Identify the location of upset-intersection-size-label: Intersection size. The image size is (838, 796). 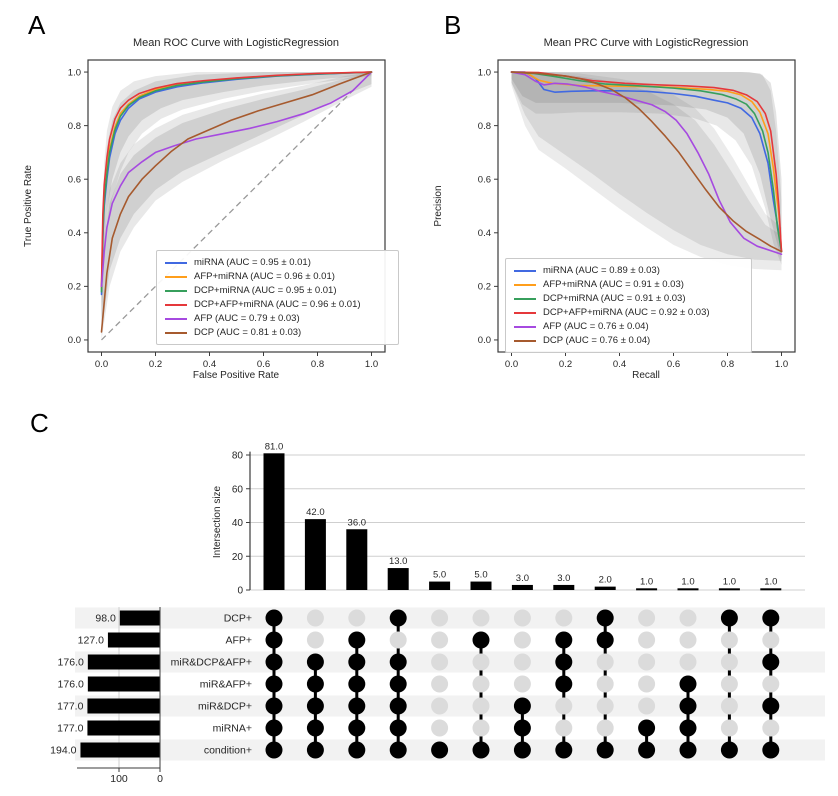
(217, 521).